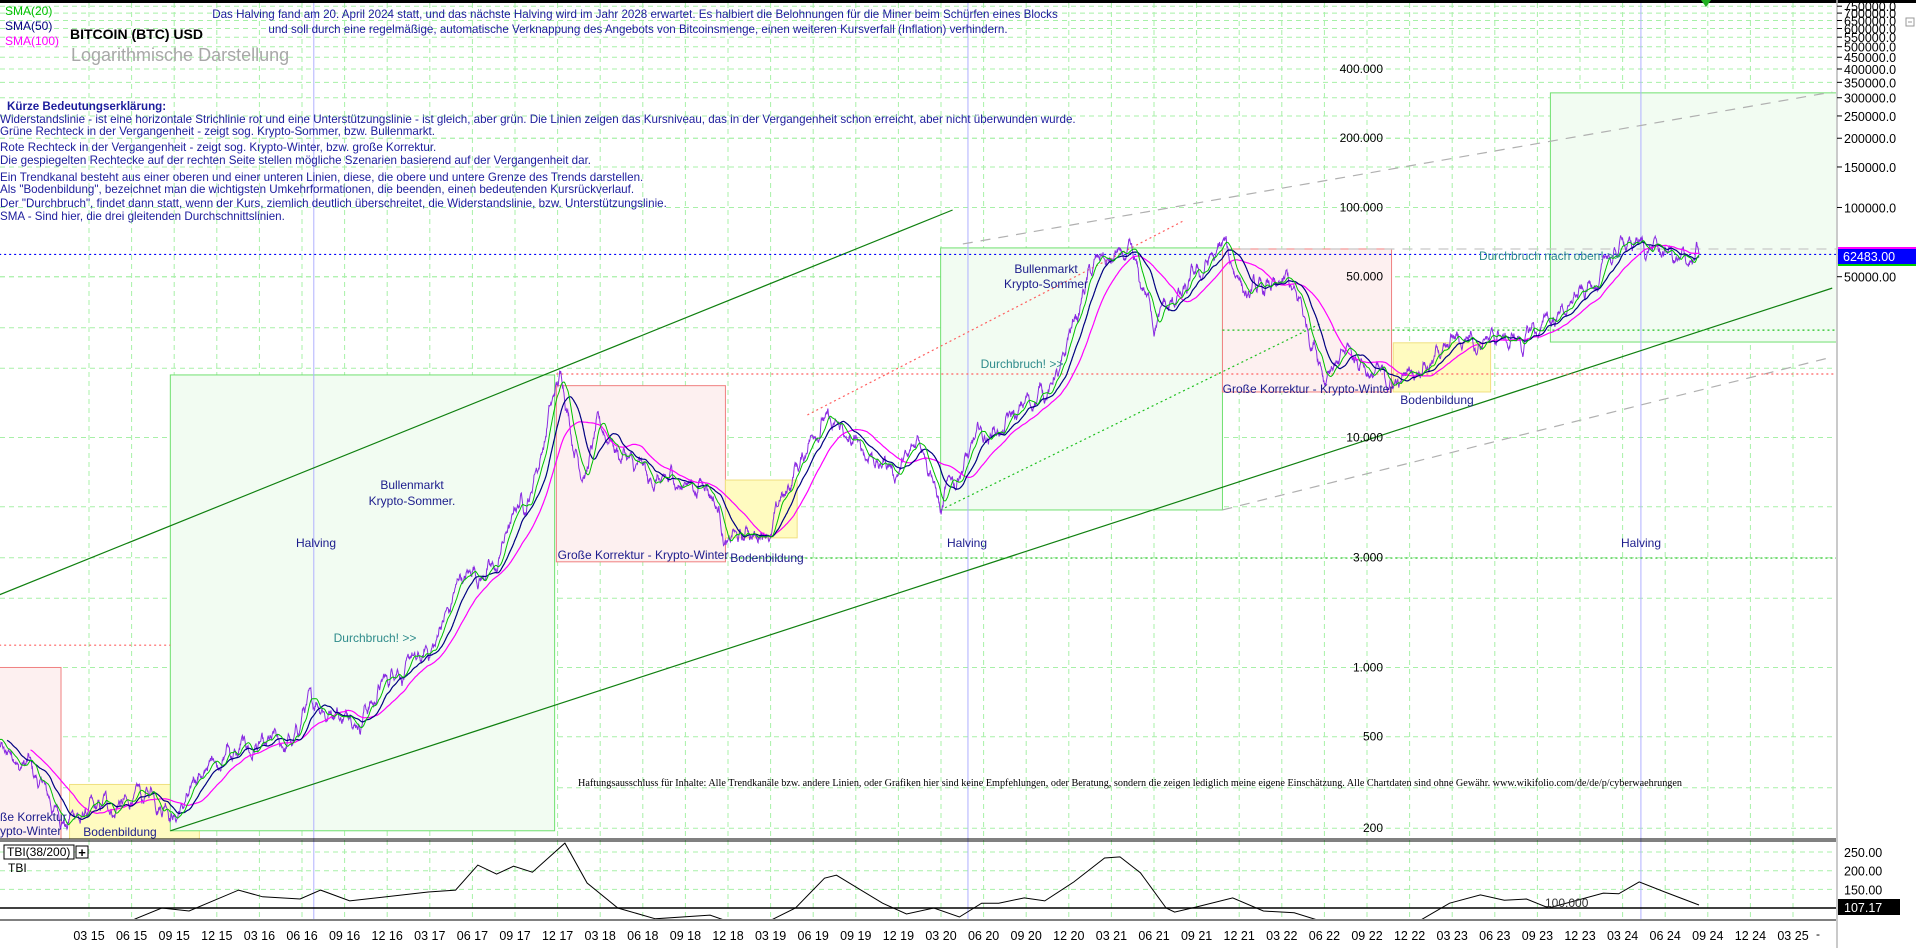 This screenshot has height=948, width=1916. I want to click on price-level-label: 200, so click(1373, 828).